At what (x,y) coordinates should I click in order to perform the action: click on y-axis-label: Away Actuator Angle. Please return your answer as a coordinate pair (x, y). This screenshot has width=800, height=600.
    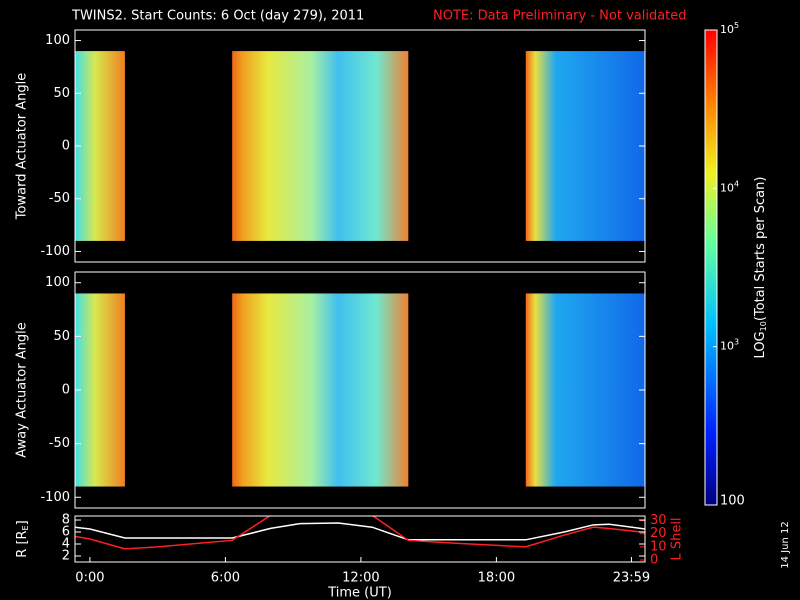
    Looking at the image, I should click on (22, 389).